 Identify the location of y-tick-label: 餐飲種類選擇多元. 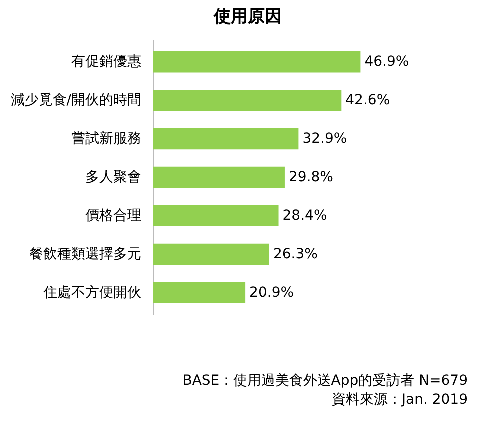
(86, 254).